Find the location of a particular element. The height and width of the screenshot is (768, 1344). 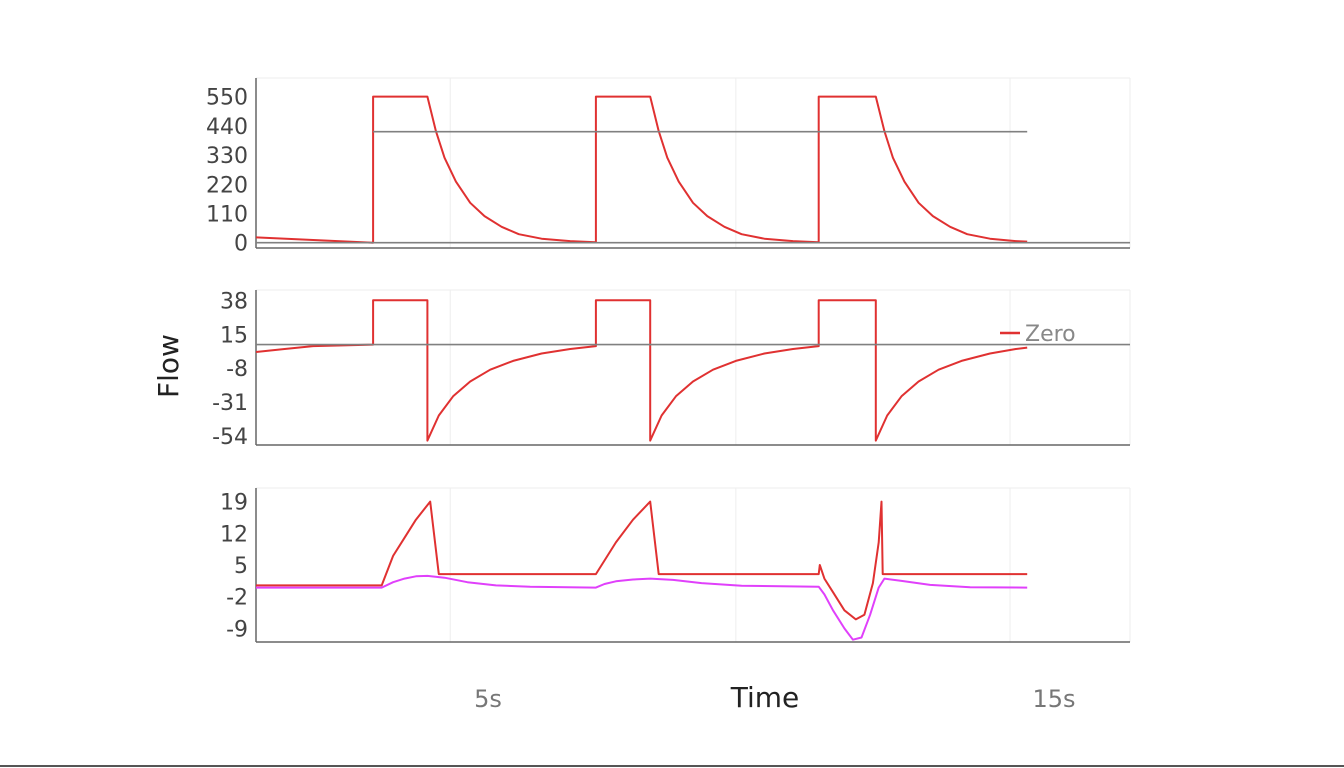

series-line-bottom-red is located at coordinates (642, 560).